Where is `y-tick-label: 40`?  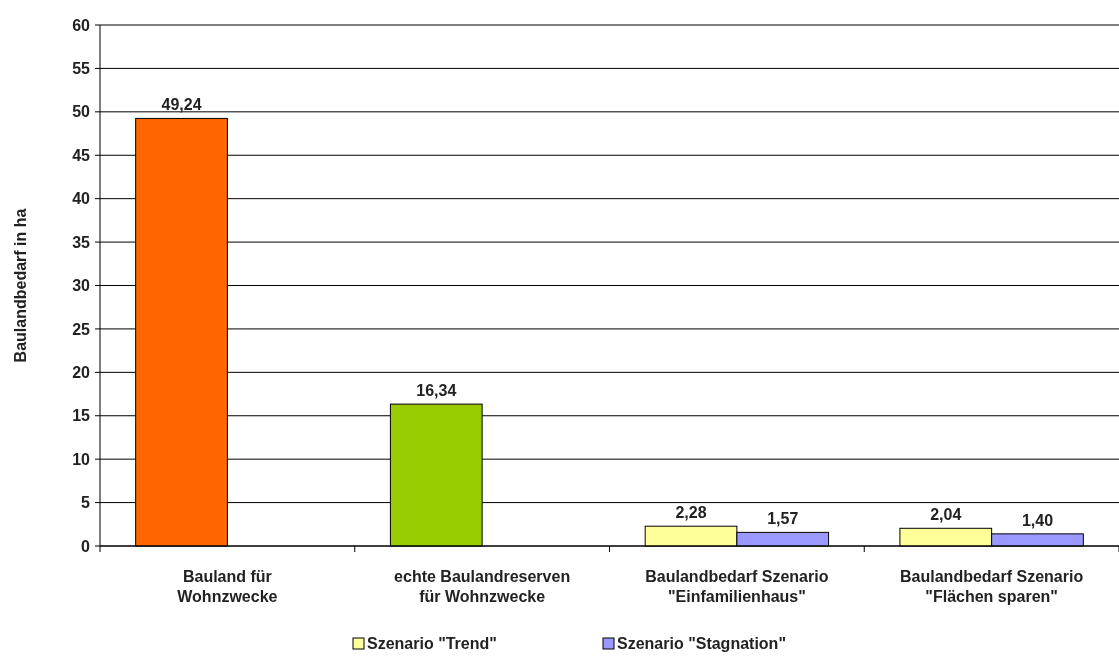
y-tick-label: 40 is located at coordinates (81, 199).